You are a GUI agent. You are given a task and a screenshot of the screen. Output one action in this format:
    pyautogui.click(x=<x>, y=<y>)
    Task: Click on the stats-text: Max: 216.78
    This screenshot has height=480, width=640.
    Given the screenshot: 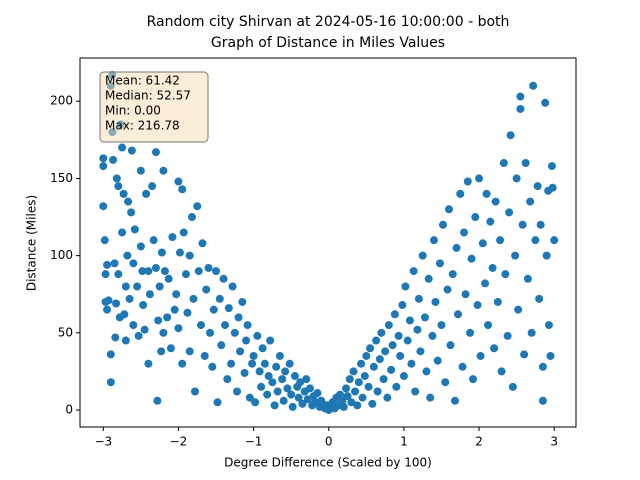 What is the action you would take?
    pyautogui.click(x=142, y=126)
    